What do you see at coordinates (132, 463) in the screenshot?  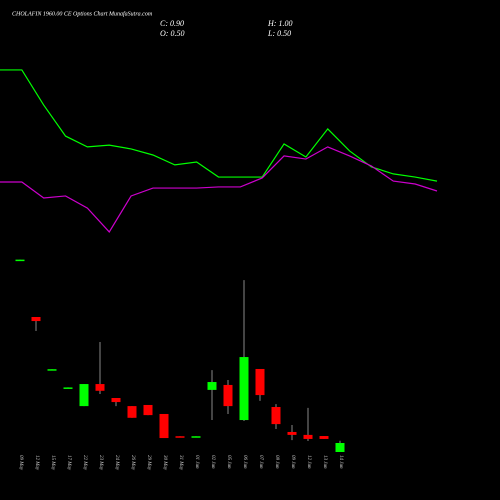 I see `x-tick-label: 26 May` at bounding box center [132, 463].